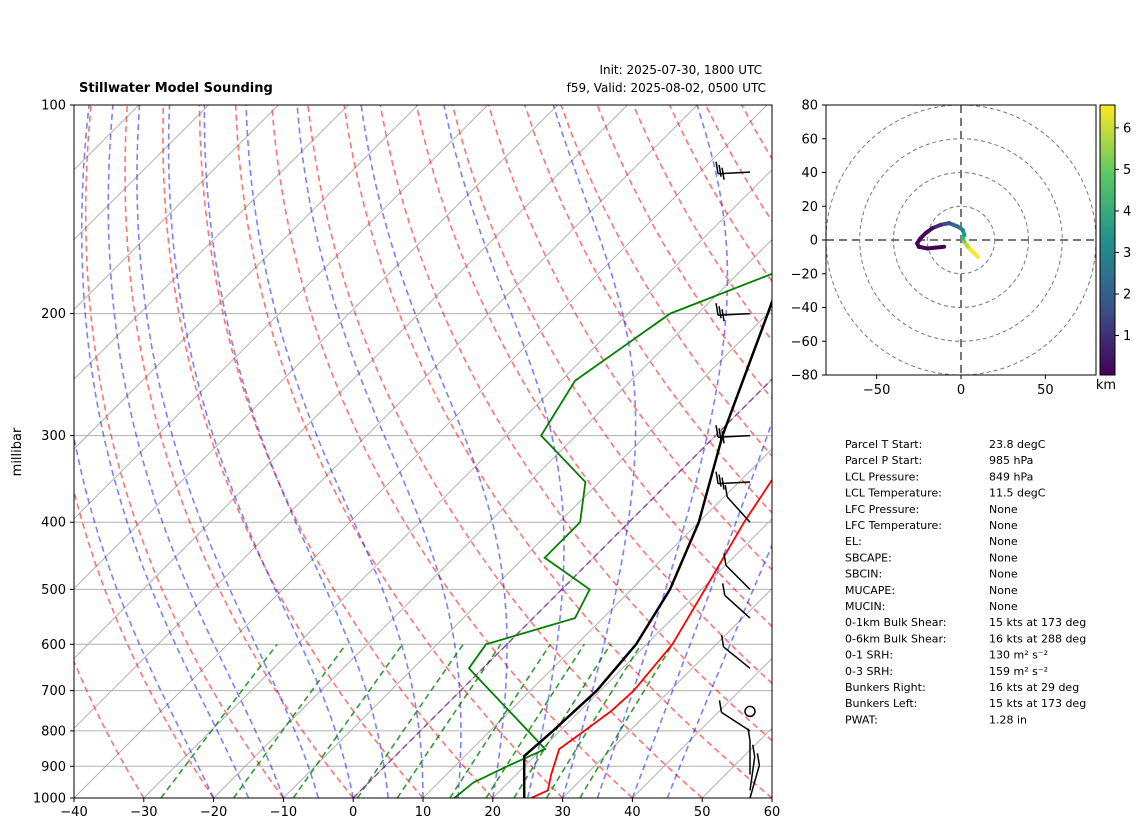 The image size is (1142, 832). What do you see at coordinates (814, 241) in the screenshot?
I see `hodo-y-tick-label: 0` at bounding box center [814, 241].